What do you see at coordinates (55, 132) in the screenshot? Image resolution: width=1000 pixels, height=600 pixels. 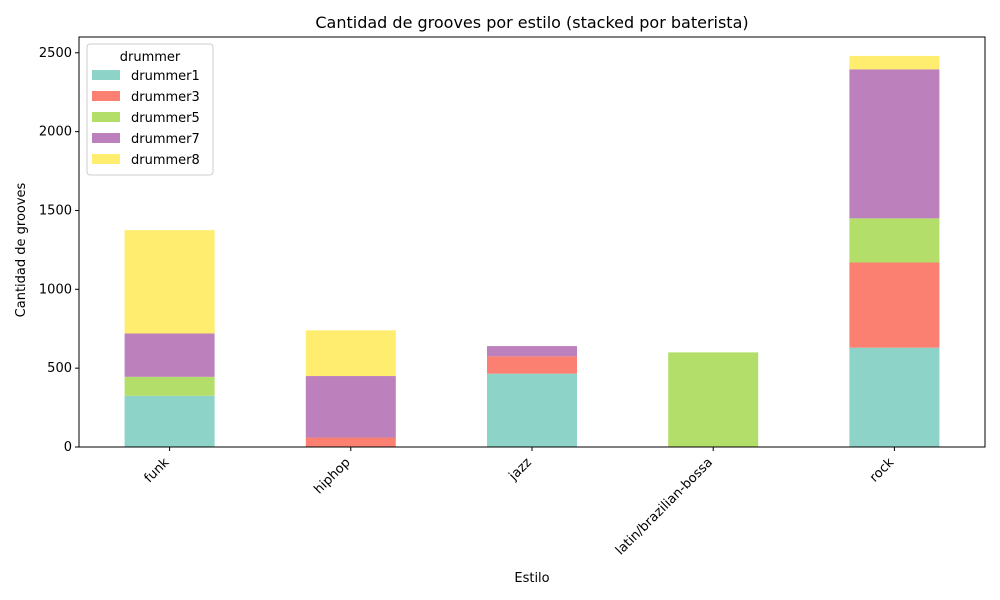 I see `y-tick-label: 2000` at bounding box center [55, 132].